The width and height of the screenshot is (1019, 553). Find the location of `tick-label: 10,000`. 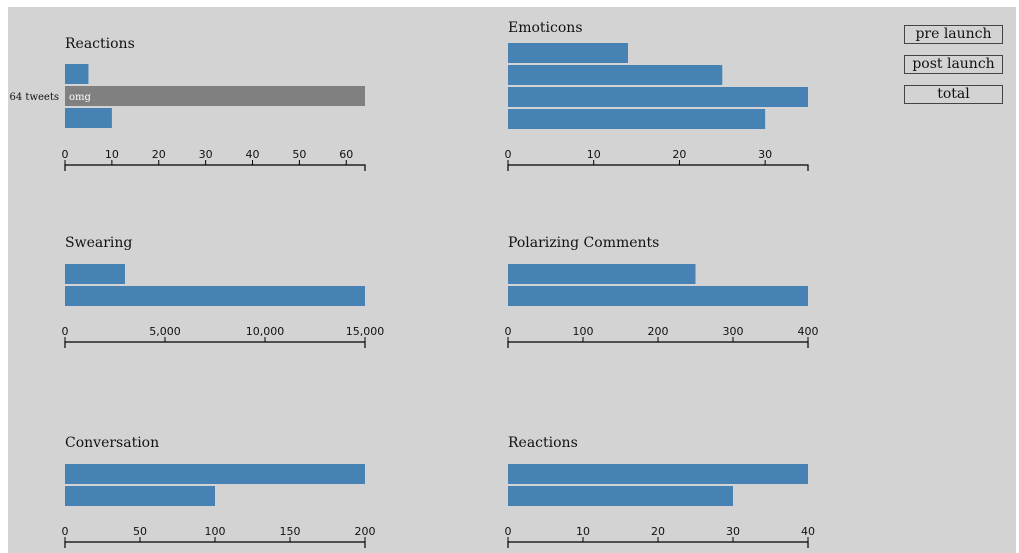

tick-label: 10,000 is located at coordinates (265, 331).